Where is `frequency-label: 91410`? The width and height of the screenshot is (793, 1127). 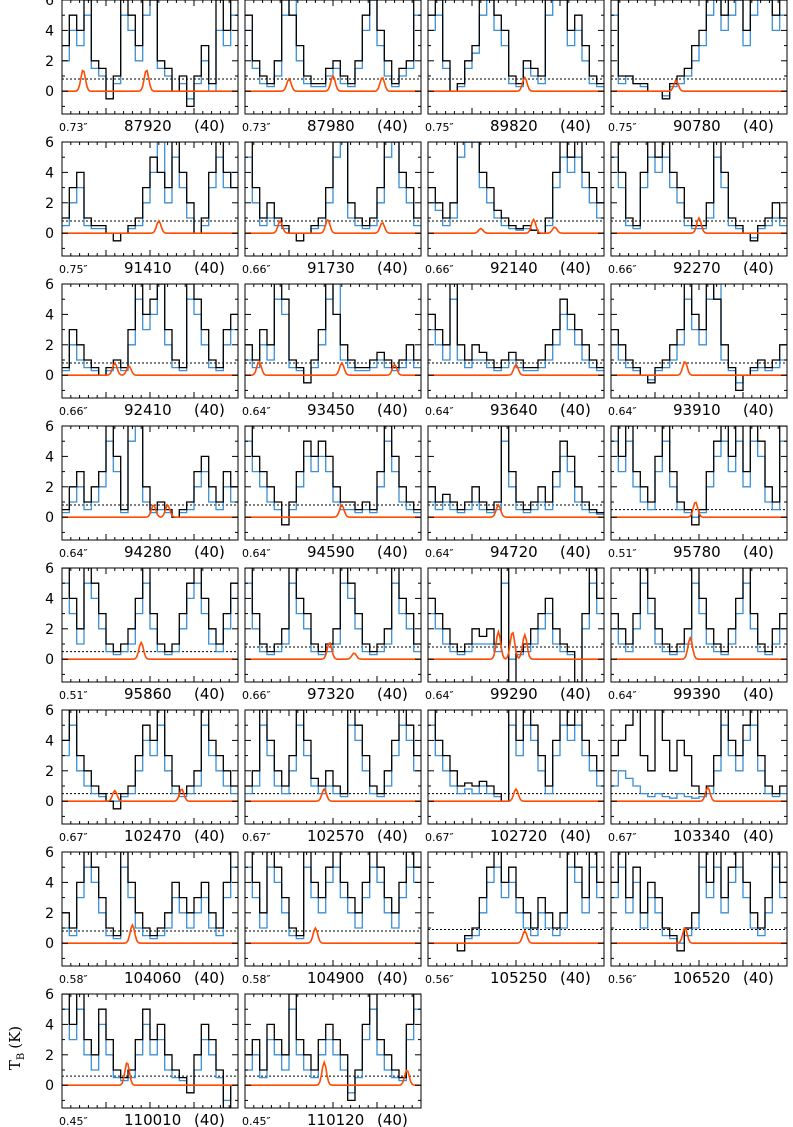
frequency-label: 91410 is located at coordinates (148, 268).